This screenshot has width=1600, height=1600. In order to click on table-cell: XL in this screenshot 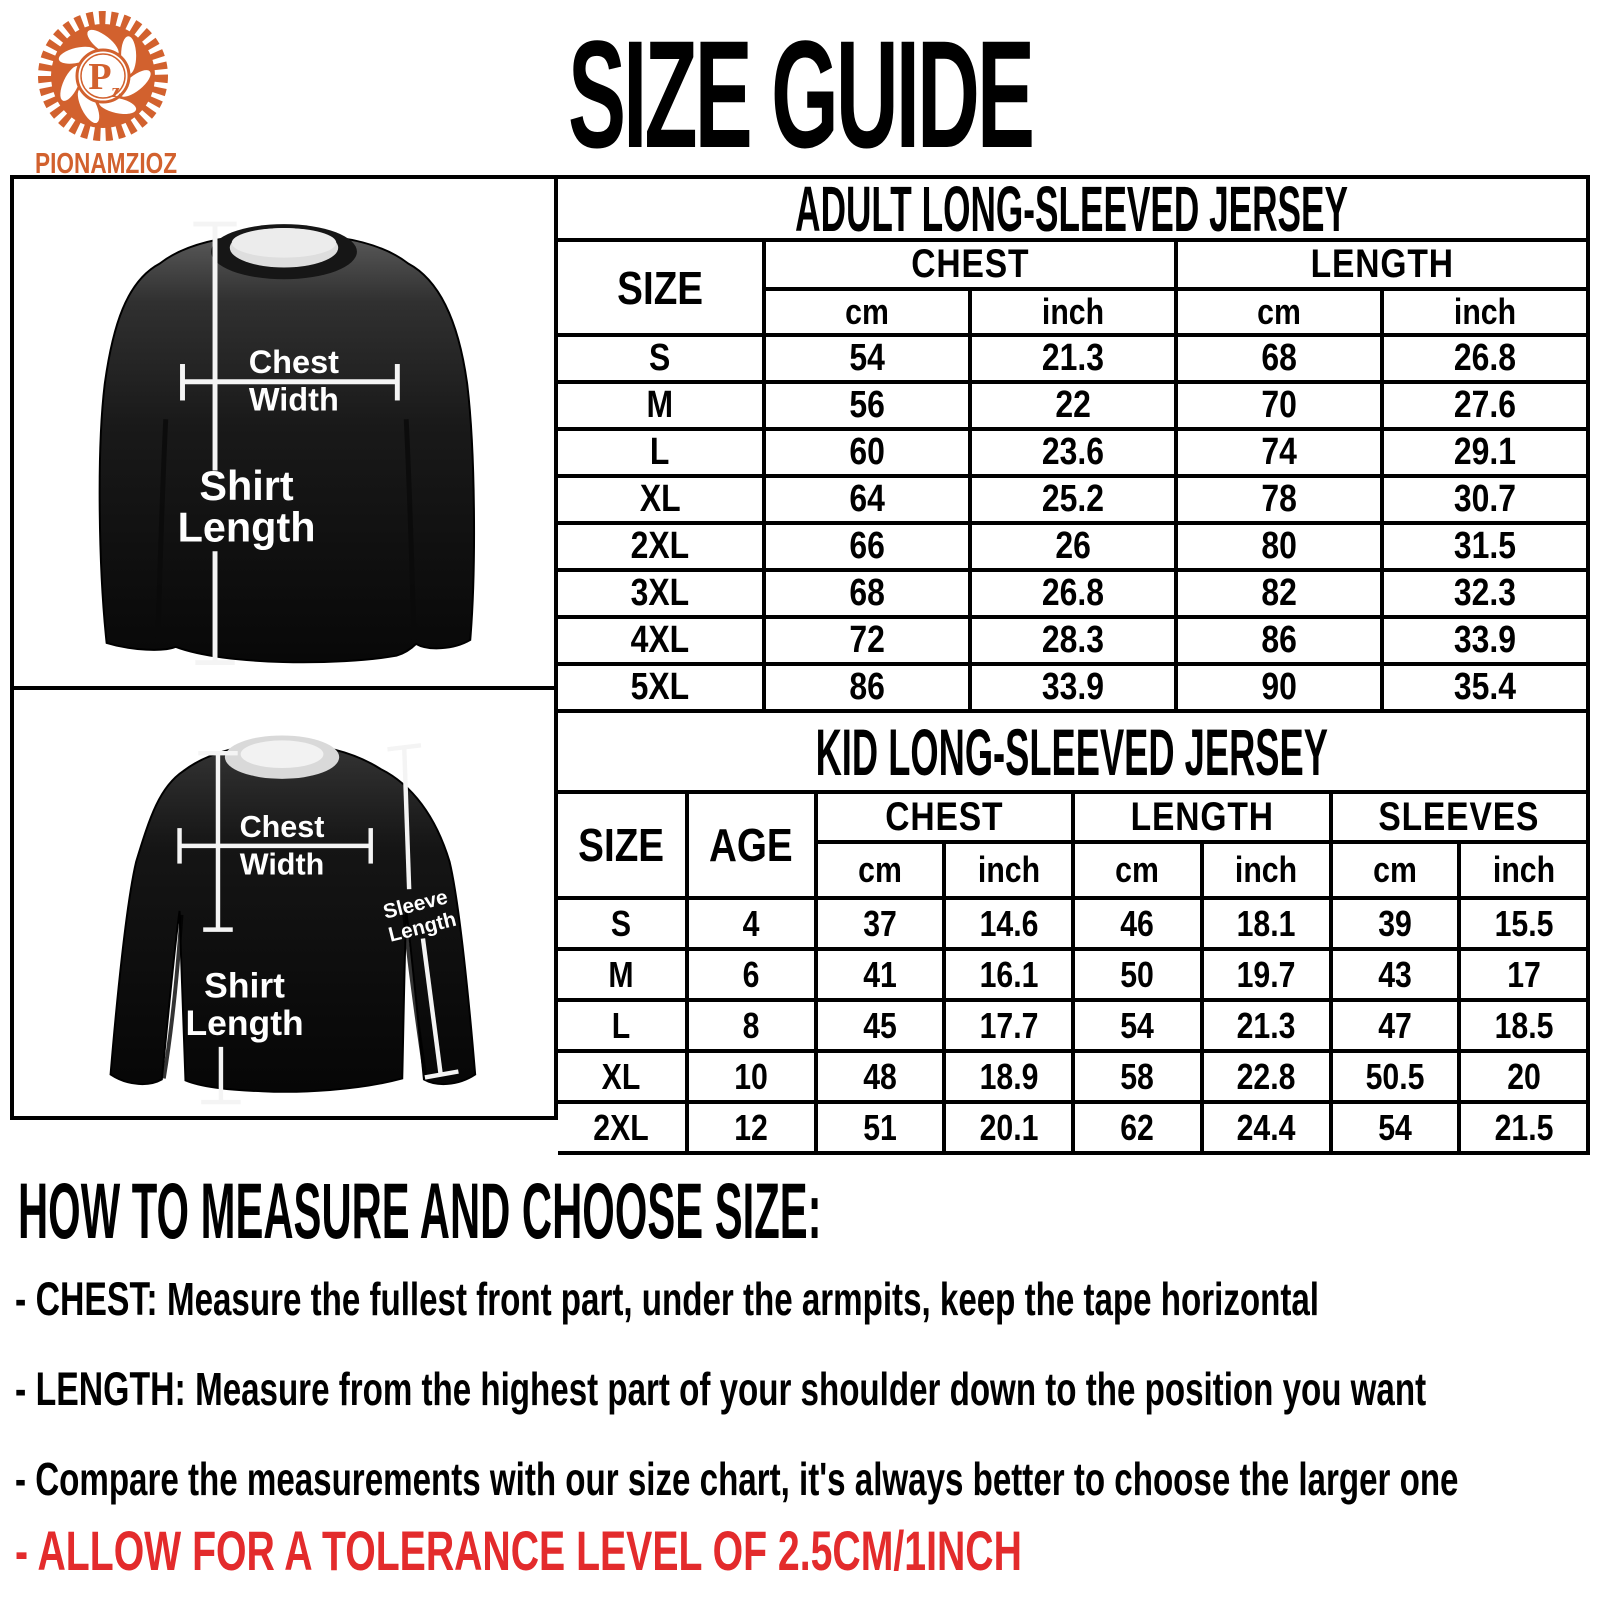, I will do `click(662, 499)`.